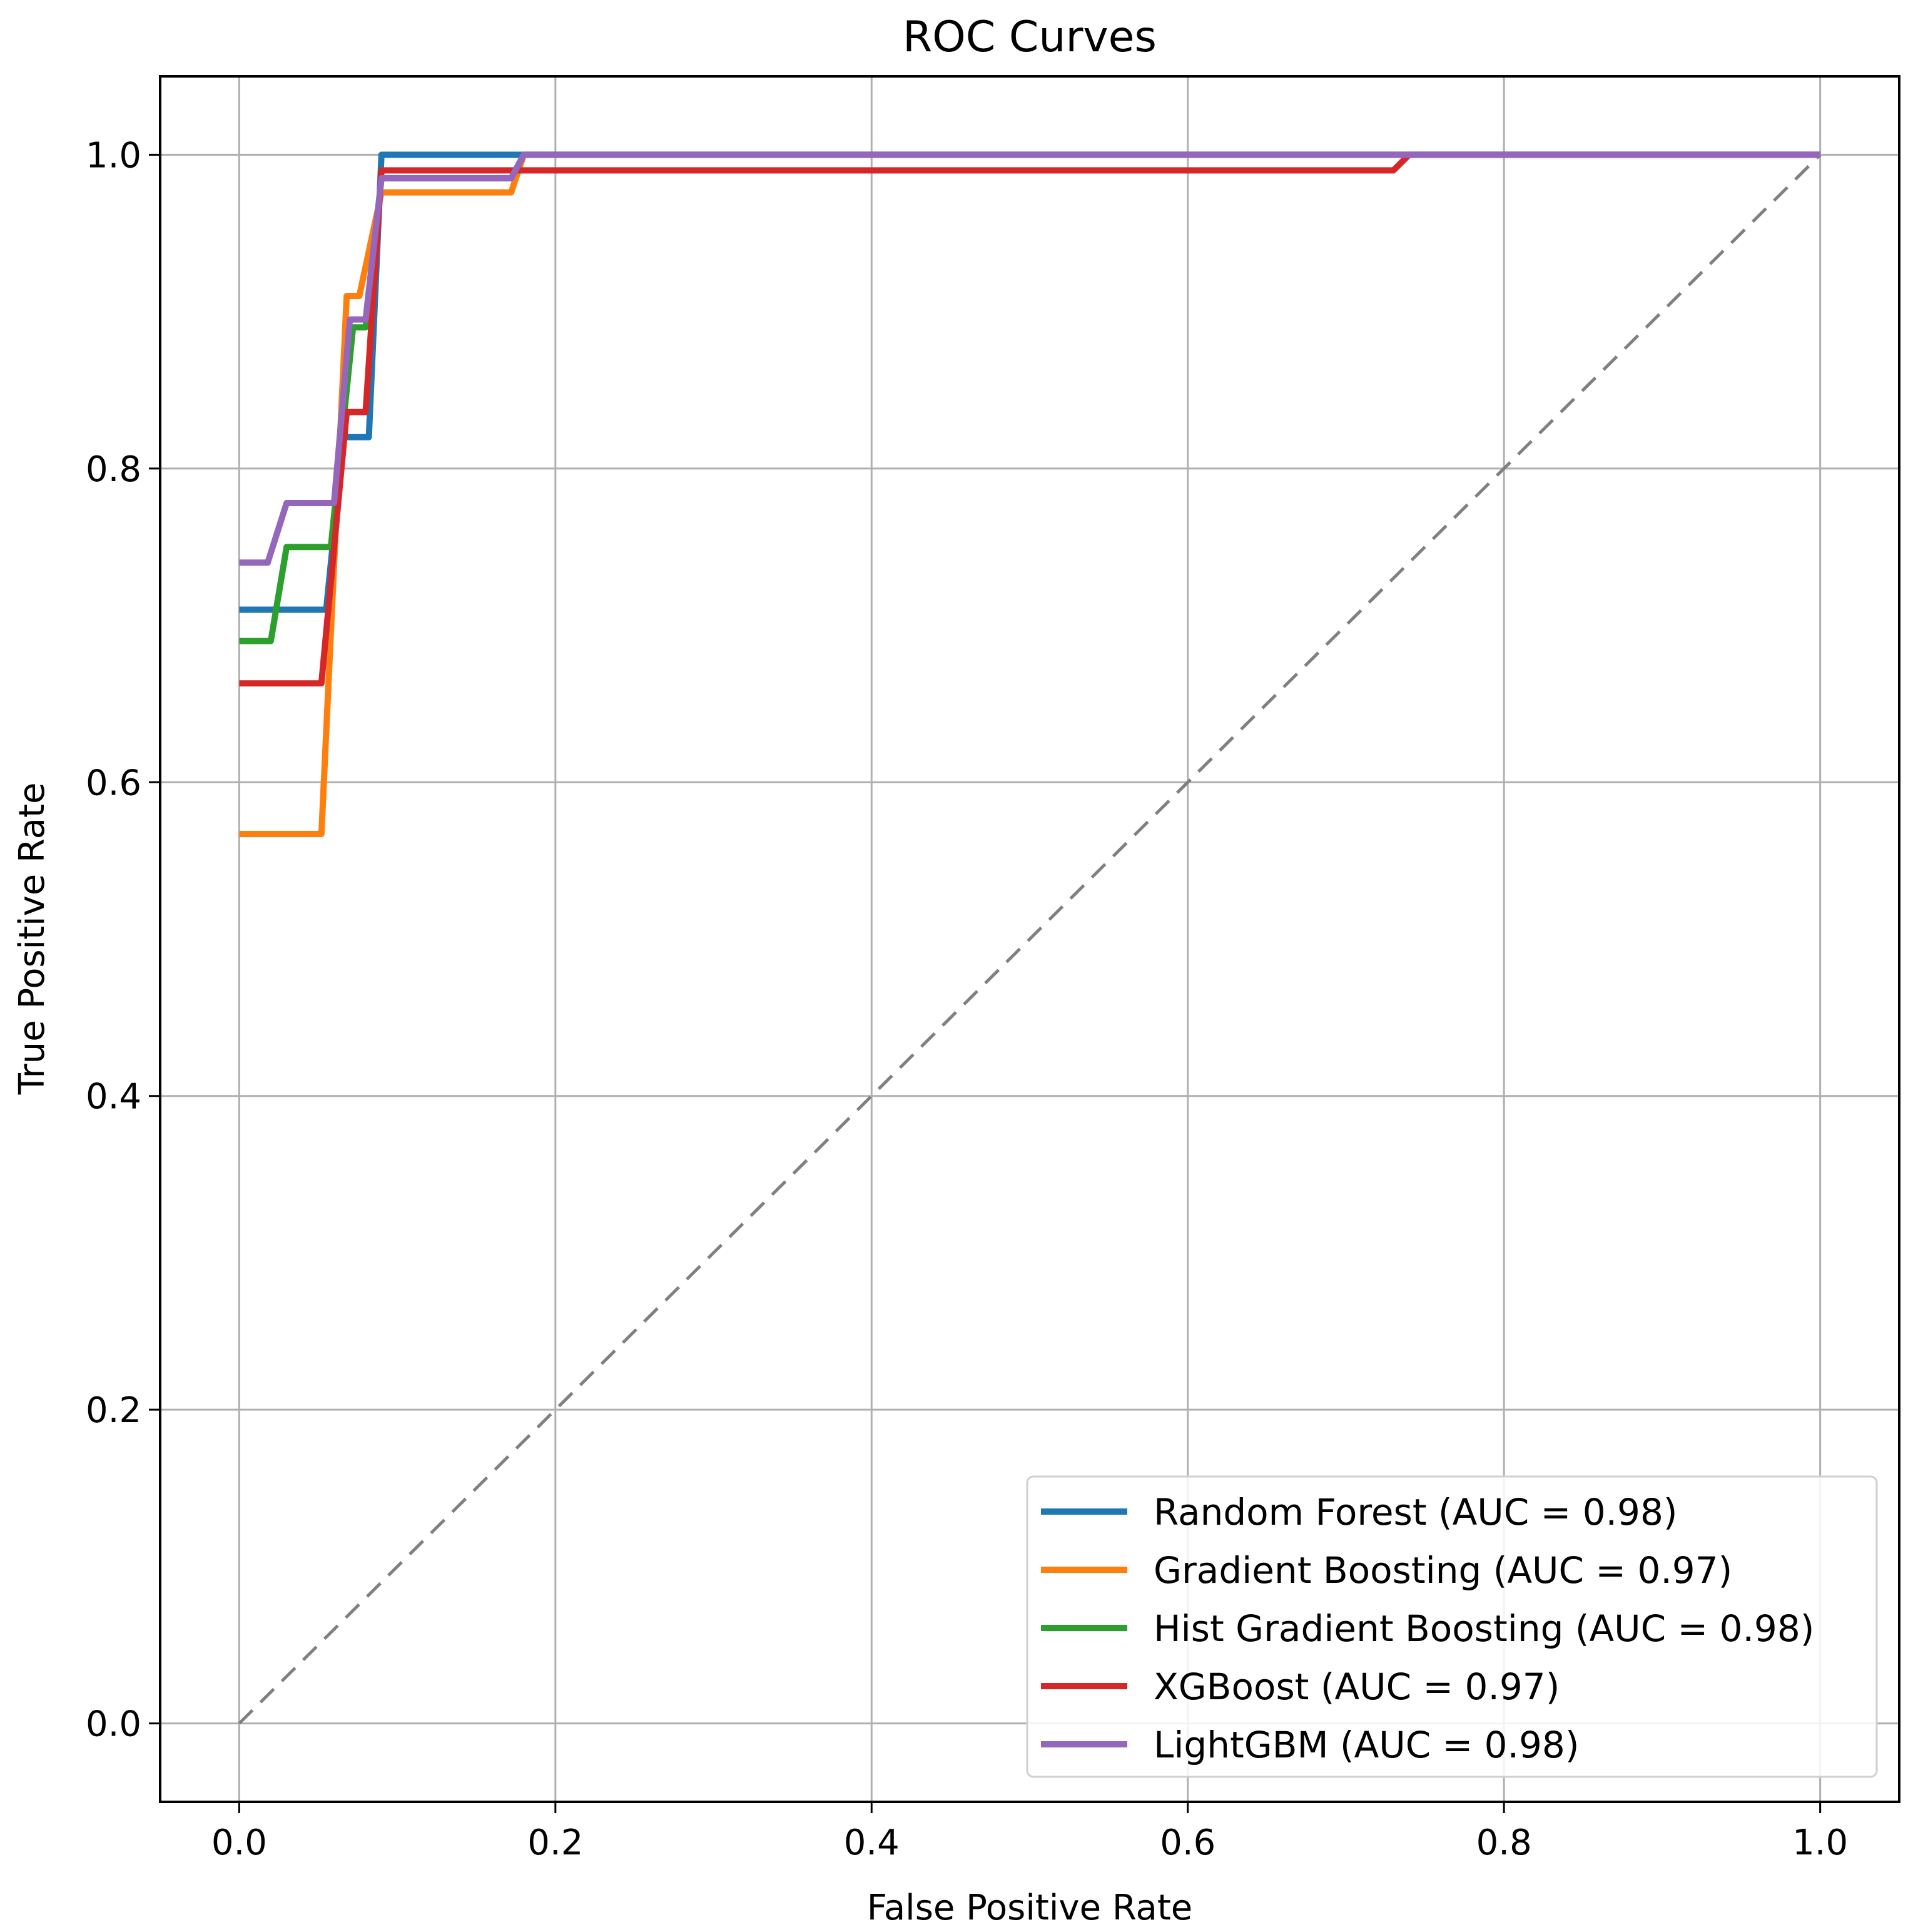 This screenshot has height=1932, width=1918. I want to click on x-tick-label: 0.0, so click(239, 1843).